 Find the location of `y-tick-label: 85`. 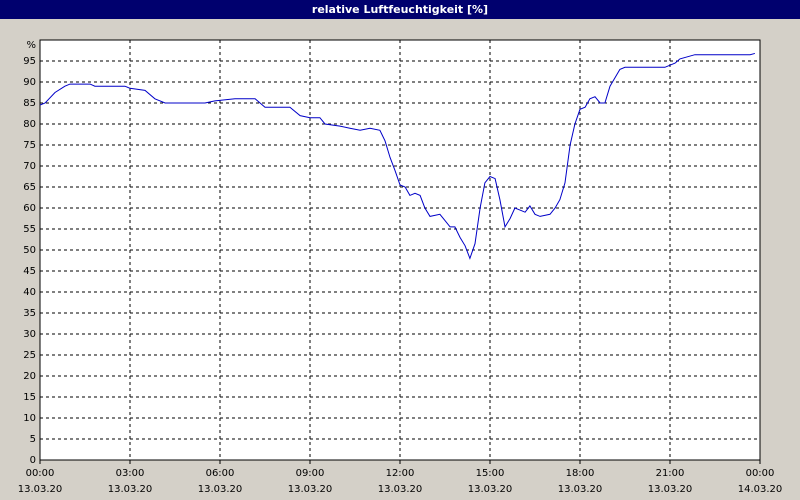

y-tick-label: 85 is located at coordinates (29, 103).